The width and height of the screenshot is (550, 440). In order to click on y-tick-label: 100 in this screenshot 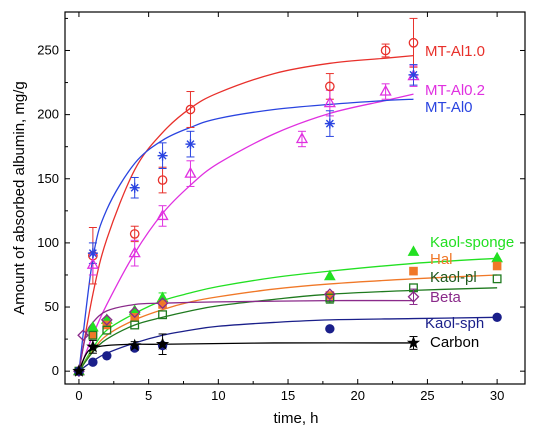, I will do `click(48, 242)`.